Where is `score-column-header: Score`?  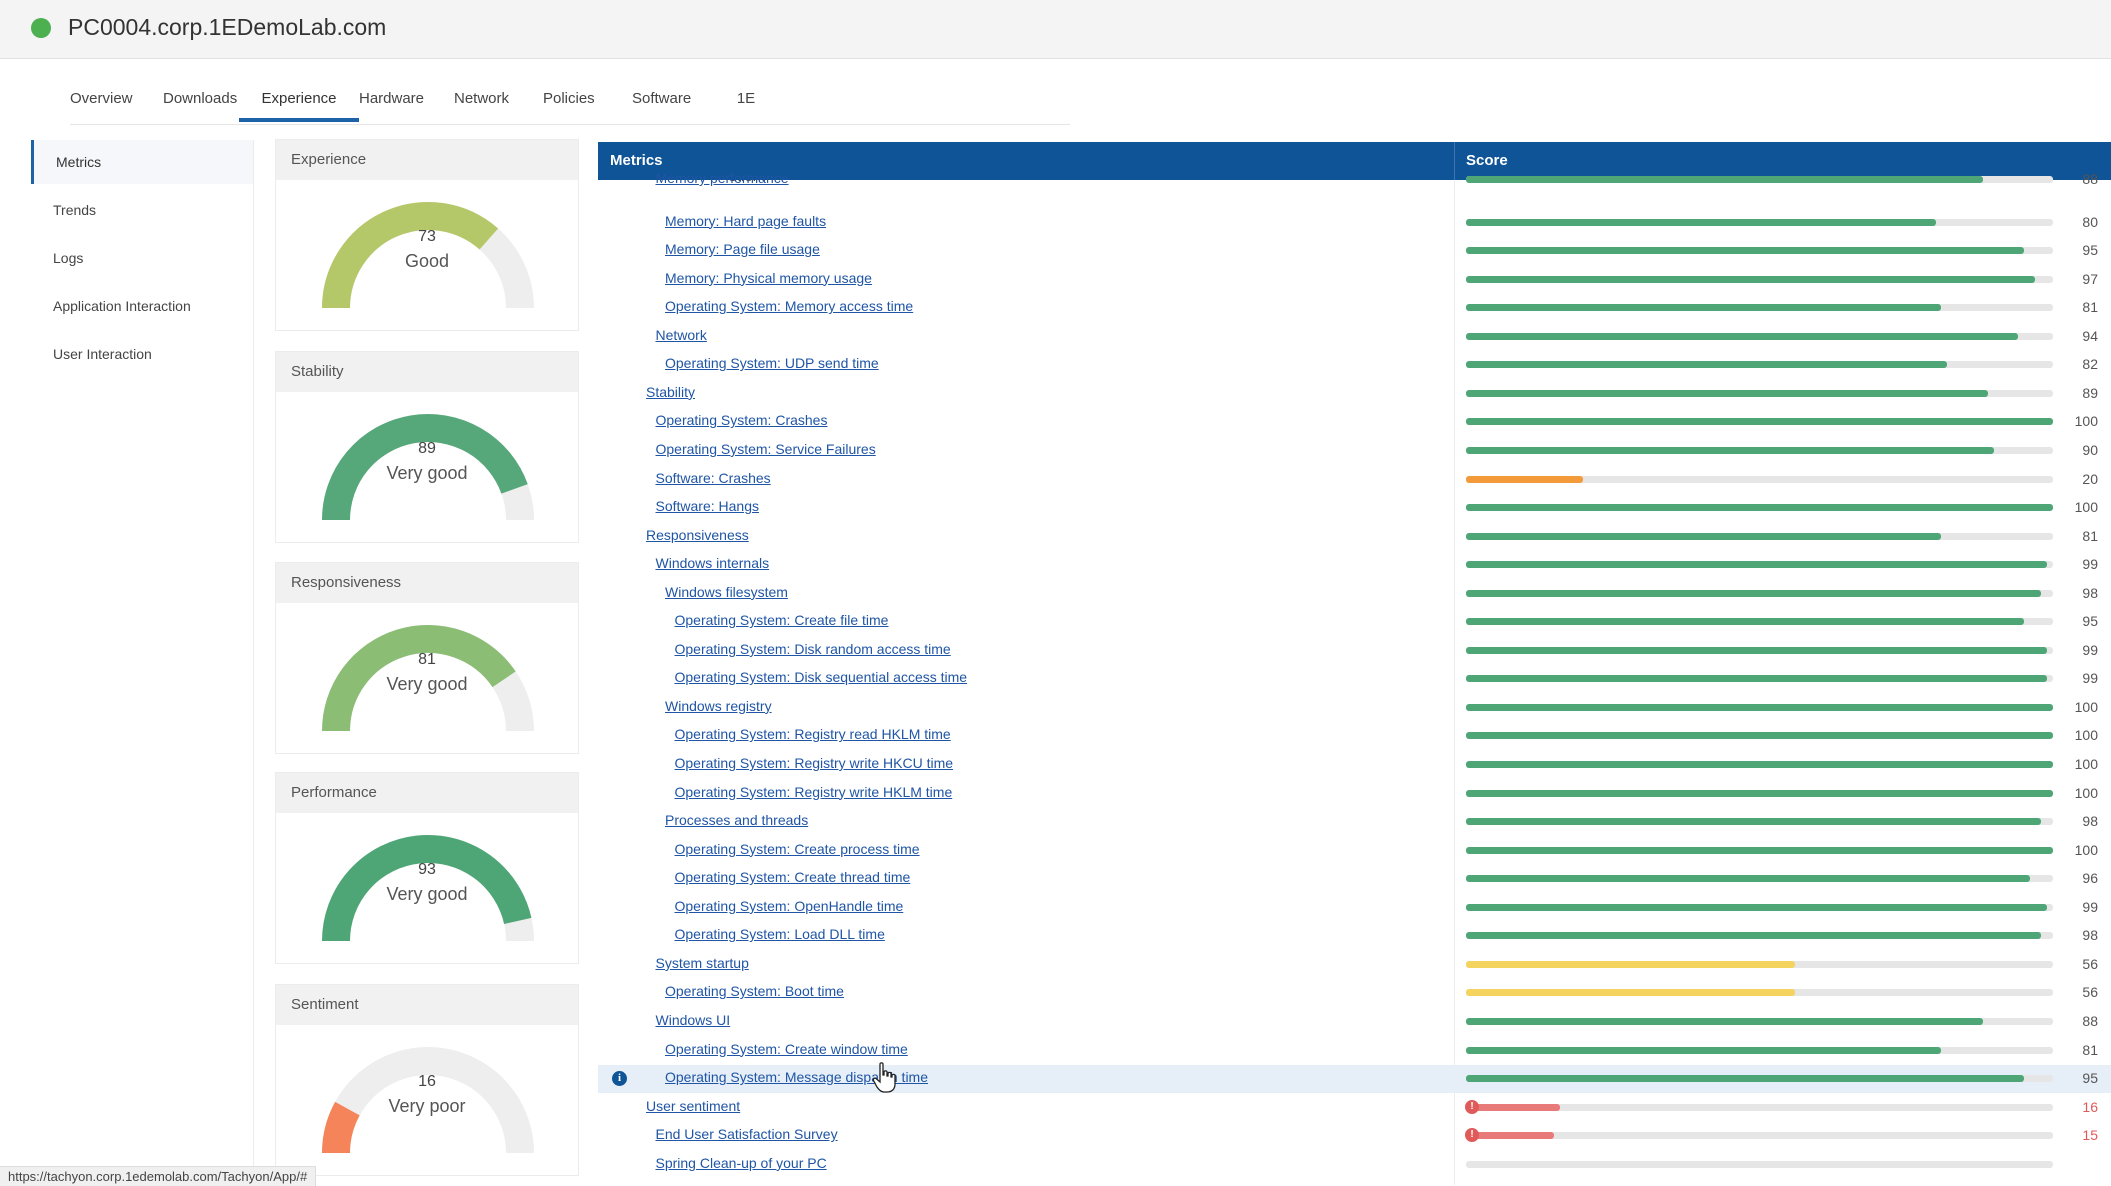
score-column-header: Score is located at coordinates (1487, 160).